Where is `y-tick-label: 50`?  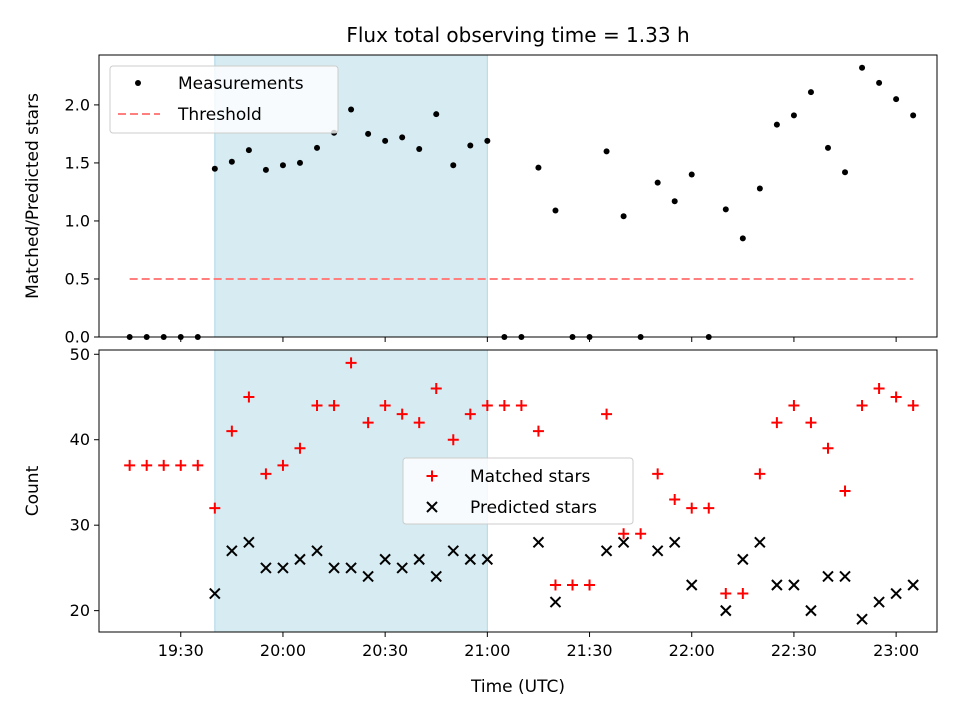
y-tick-label: 50 is located at coordinates (80, 354).